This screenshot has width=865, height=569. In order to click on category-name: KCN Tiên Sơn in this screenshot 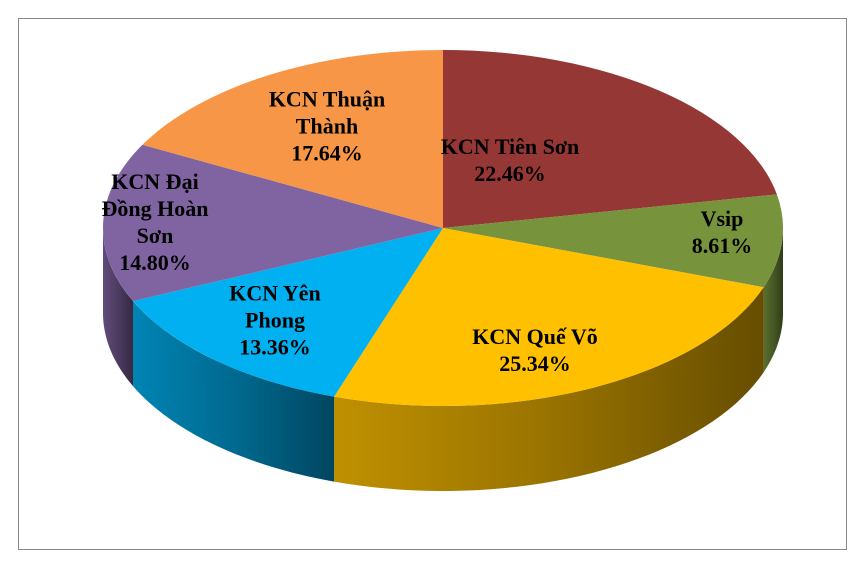, I will do `click(510, 146)`.